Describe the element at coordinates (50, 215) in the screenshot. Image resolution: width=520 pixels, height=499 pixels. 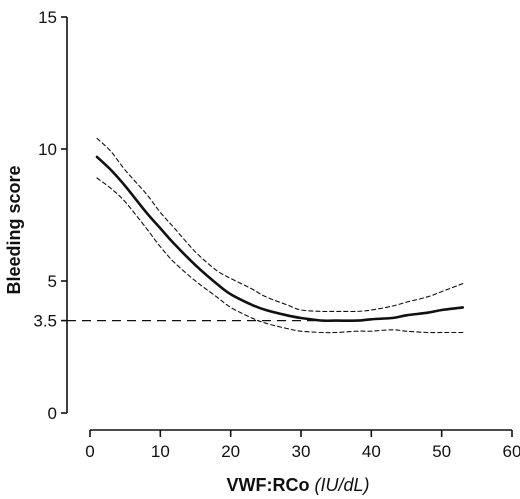
I see `y-ticks: 0 3.5 5 10 15` at that location.